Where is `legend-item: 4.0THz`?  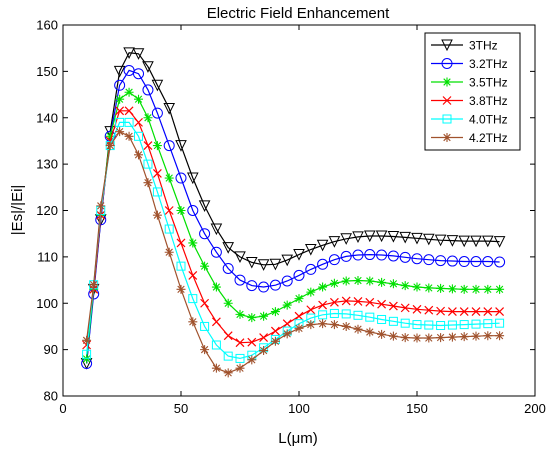
legend-item: 4.0THz is located at coordinates (469, 120).